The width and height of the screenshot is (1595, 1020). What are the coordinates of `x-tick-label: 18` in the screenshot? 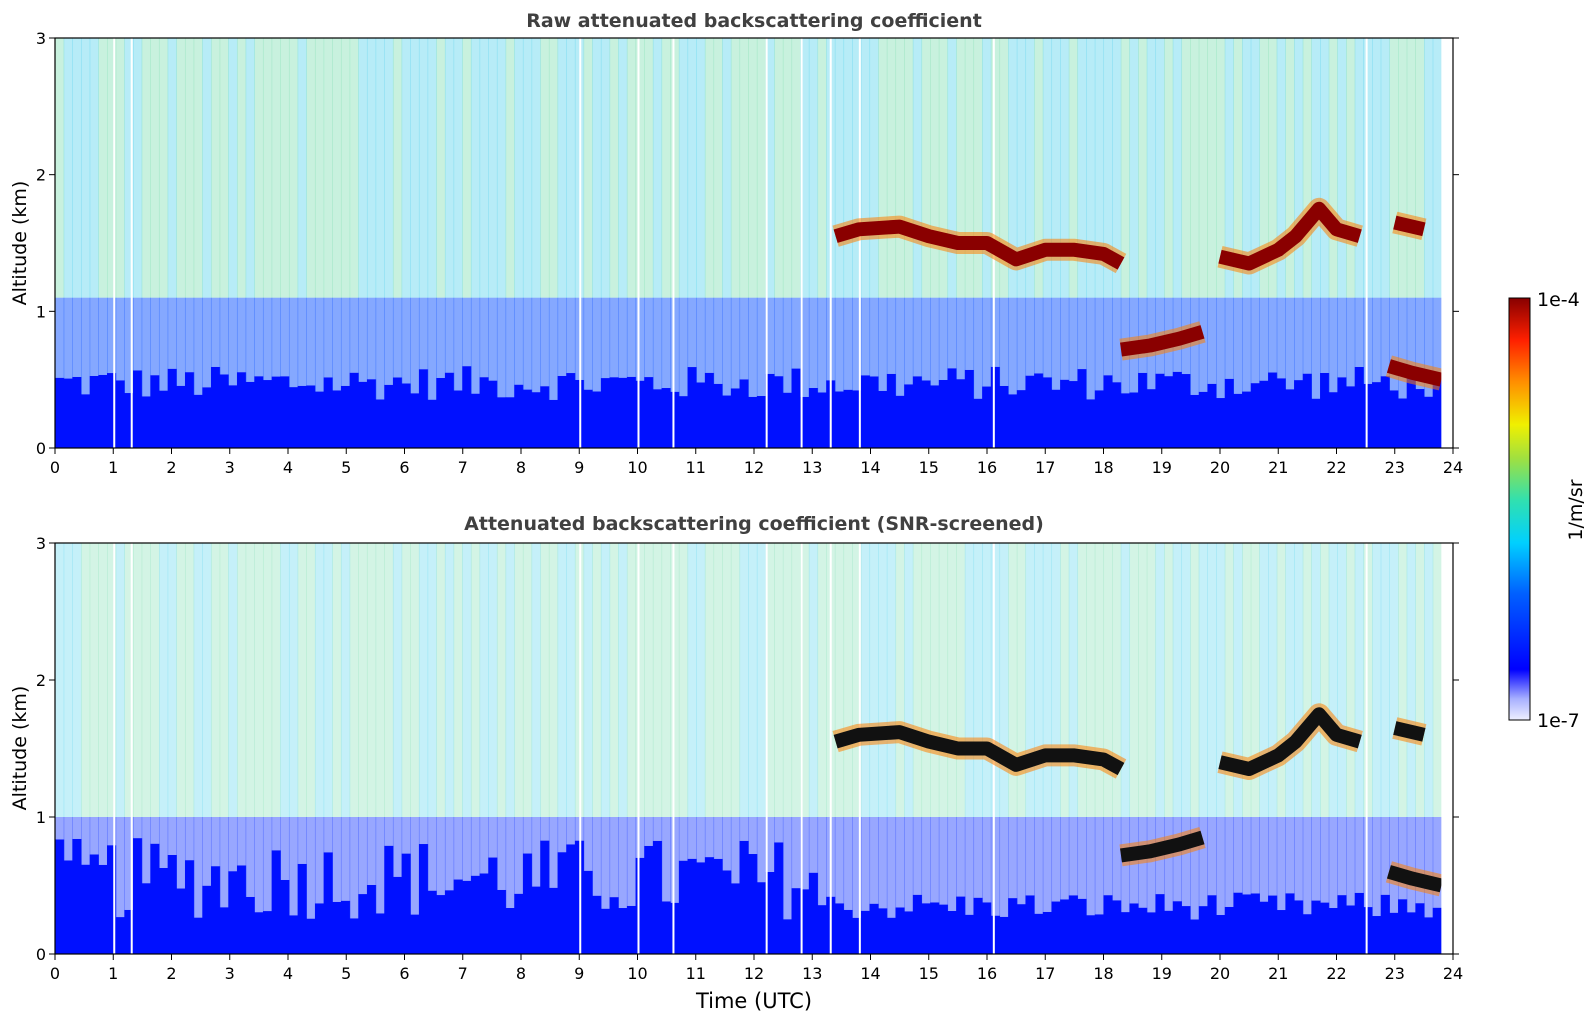 It's located at (1103, 973).